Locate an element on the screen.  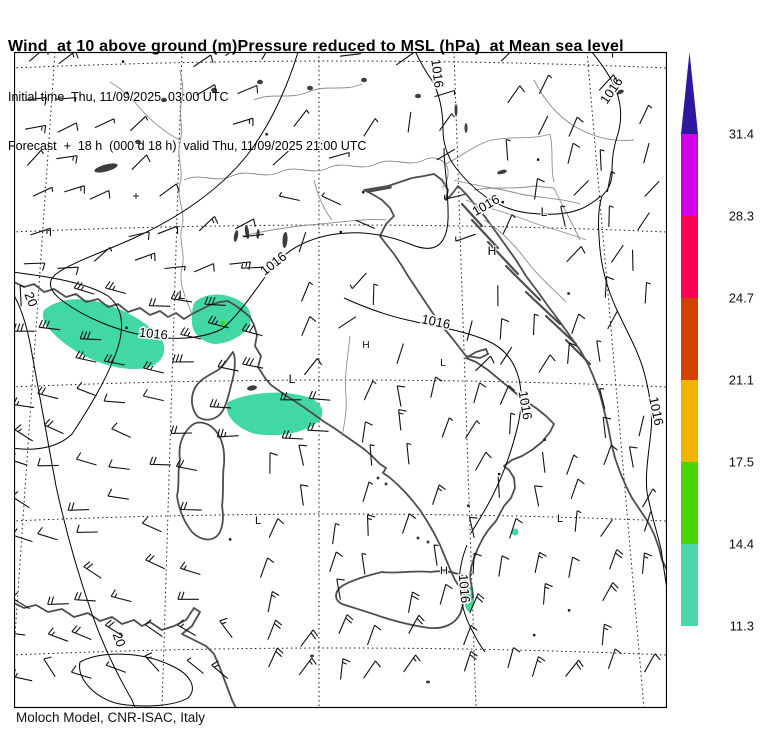
meridian is located at coordinates (35, 348).